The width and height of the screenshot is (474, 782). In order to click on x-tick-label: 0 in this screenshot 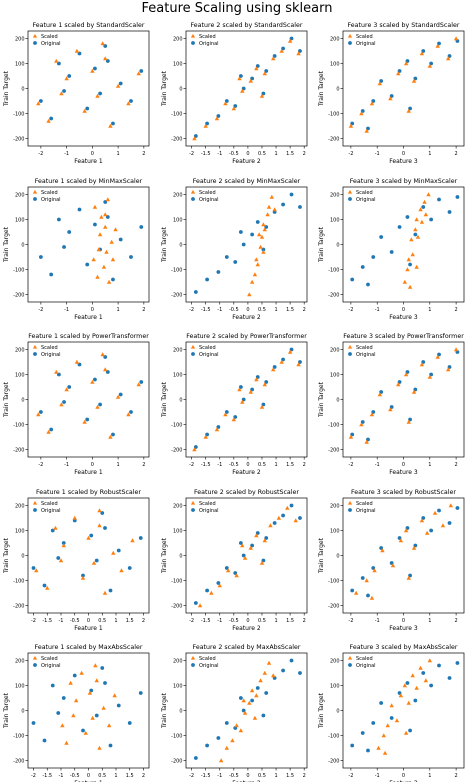, I will do `click(247, 776)`.